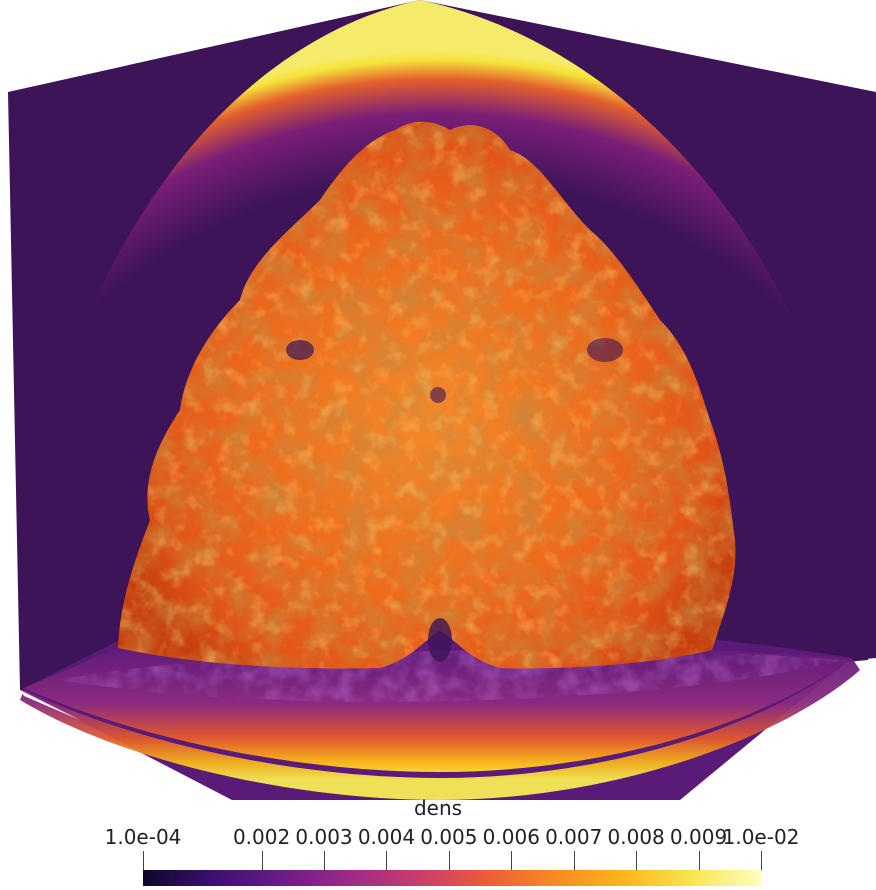 The height and width of the screenshot is (890, 876). I want to click on colorbar-tick-label: 0.008, so click(636, 837).